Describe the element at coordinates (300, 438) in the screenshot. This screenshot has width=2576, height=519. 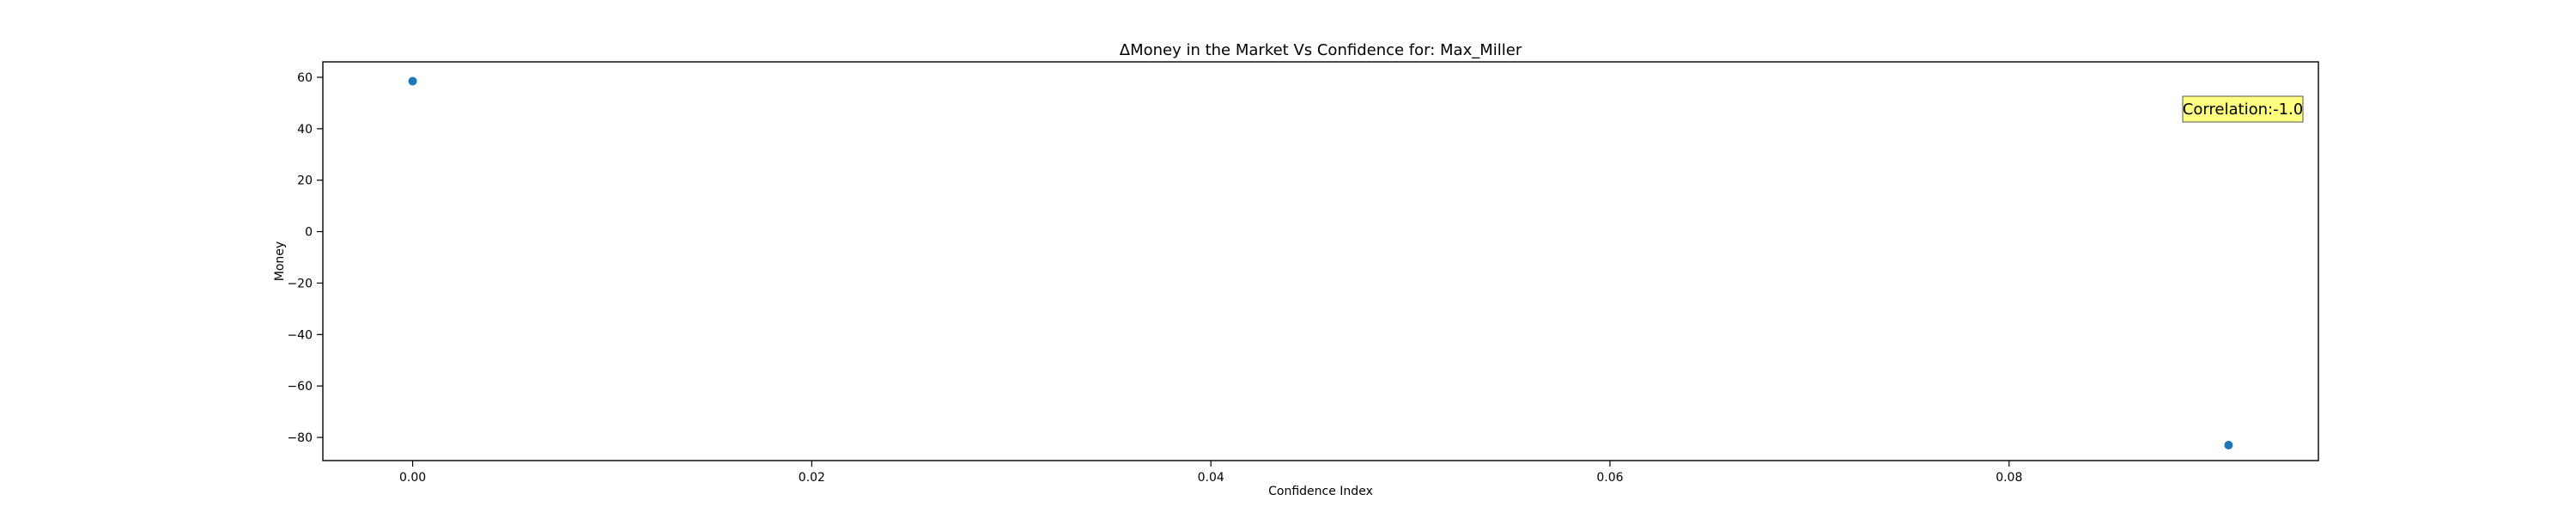
I see `y-tick-label: −80` at that location.